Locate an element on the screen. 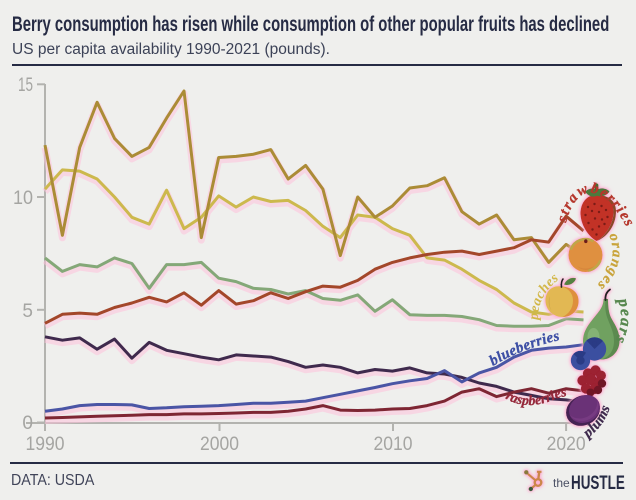 The height and width of the screenshot is (500, 636). svg-text: 2020 is located at coordinates (566, 444).